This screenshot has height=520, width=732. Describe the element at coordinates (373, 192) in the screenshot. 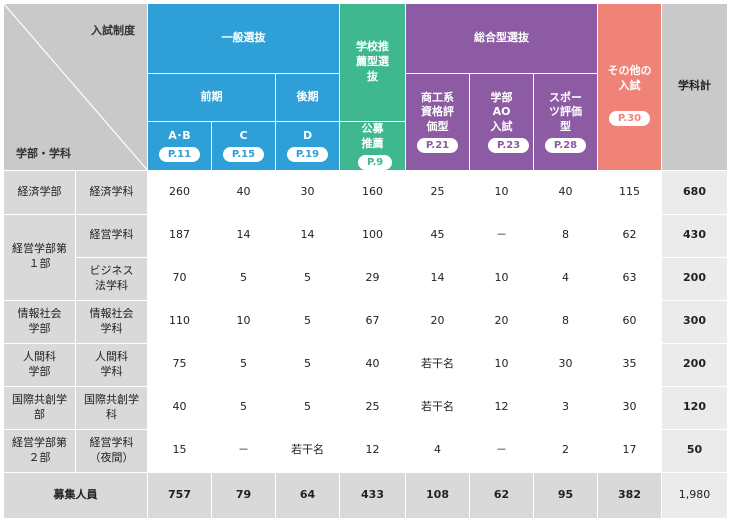

I see `value-cell: 160` at that location.